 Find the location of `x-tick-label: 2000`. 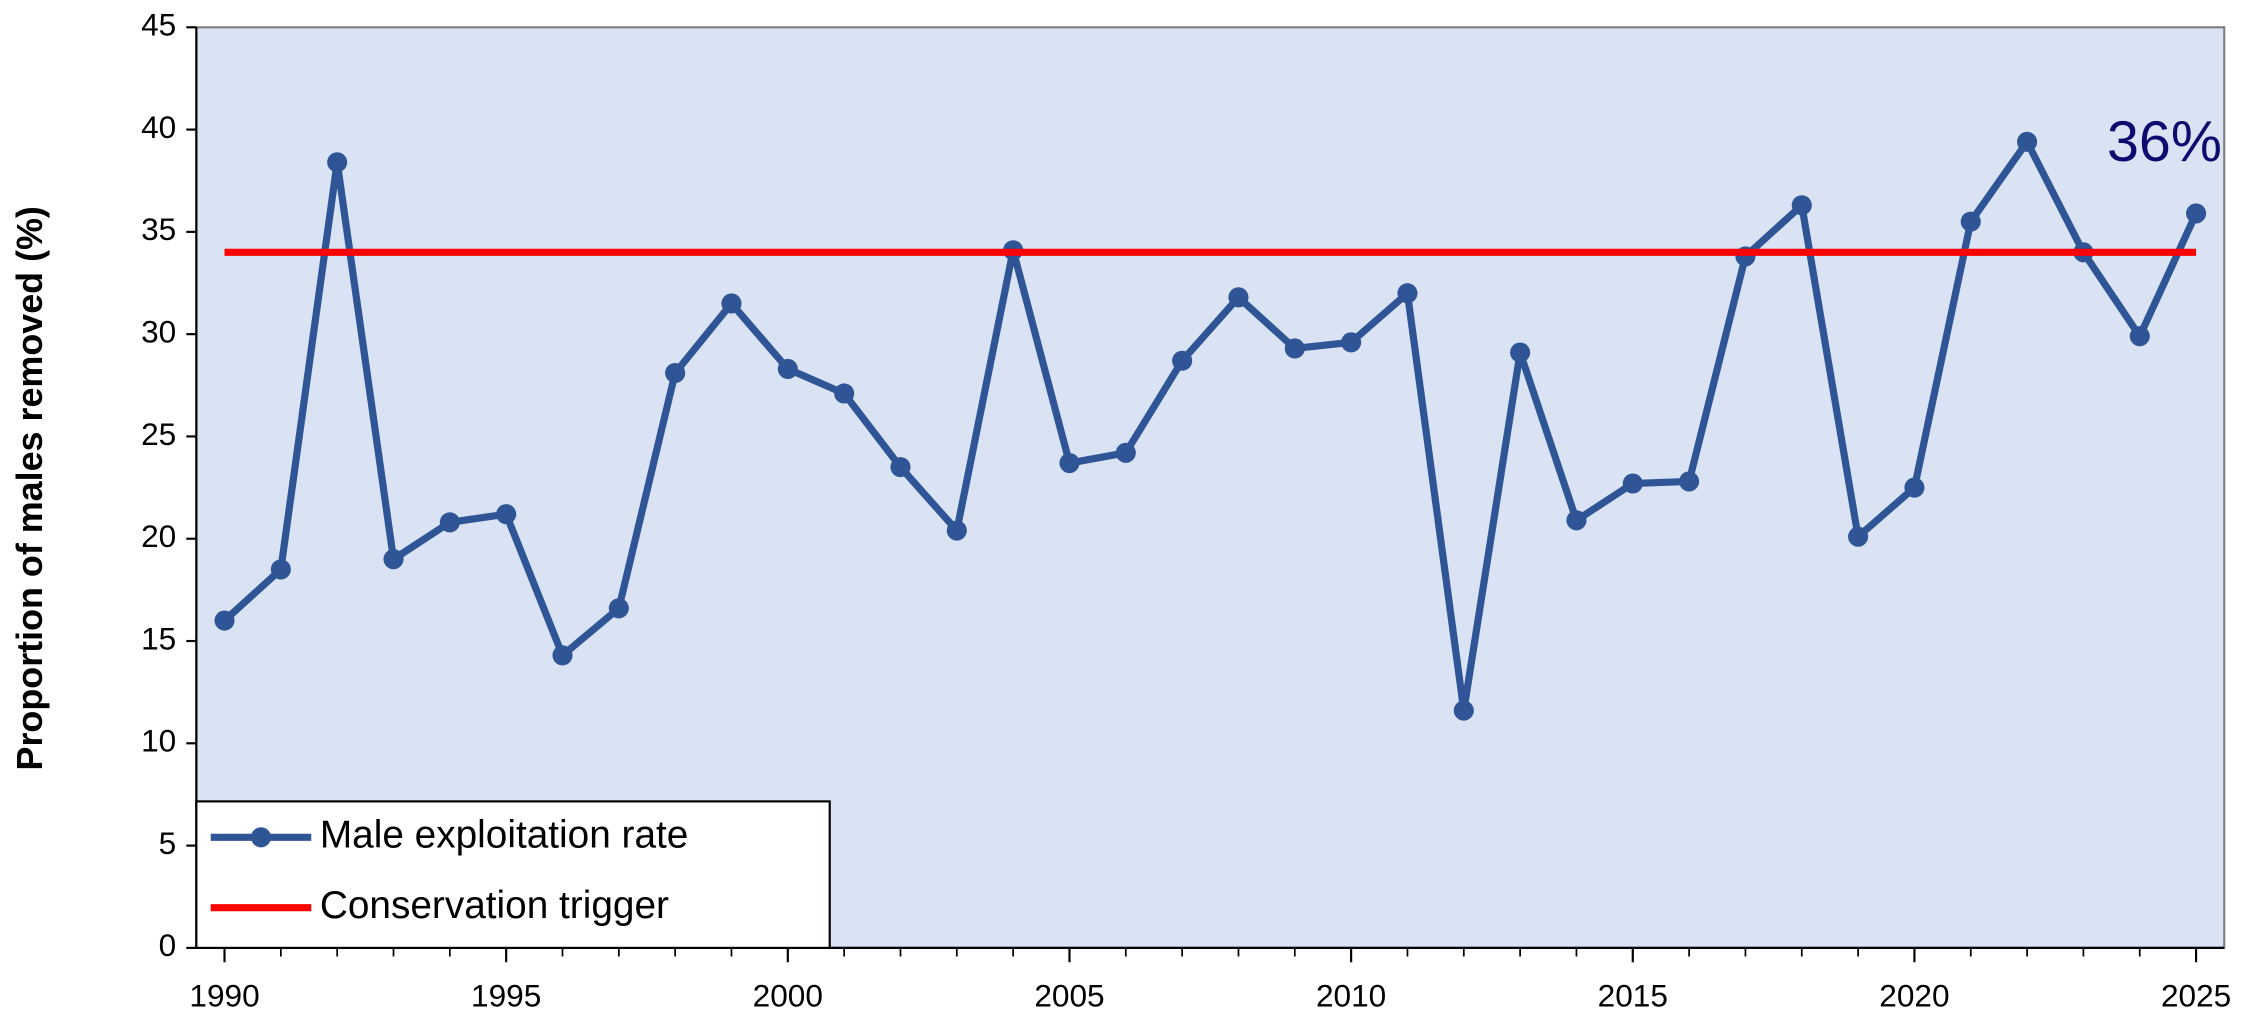

x-tick-label: 2000 is located at coordinates (788, 995).